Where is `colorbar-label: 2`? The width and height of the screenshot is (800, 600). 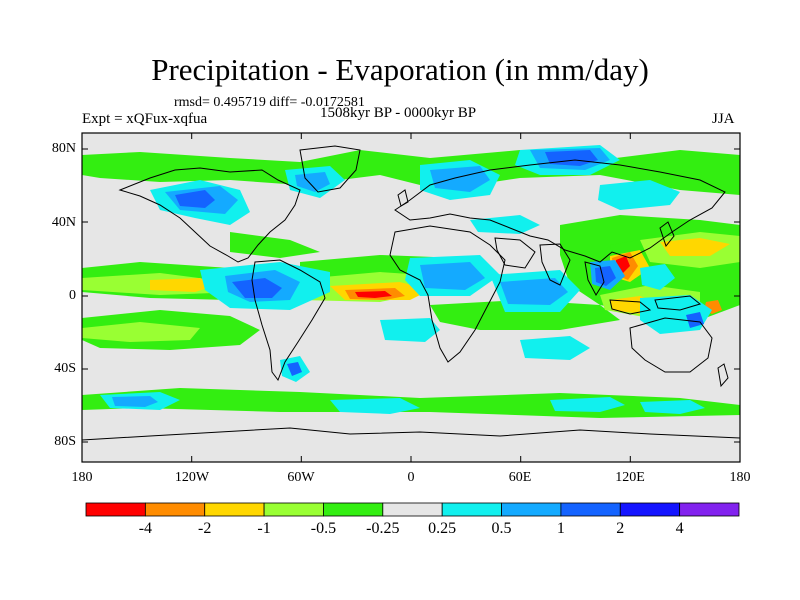 colorbar-label: 2 is located at coordinates (620, 528).